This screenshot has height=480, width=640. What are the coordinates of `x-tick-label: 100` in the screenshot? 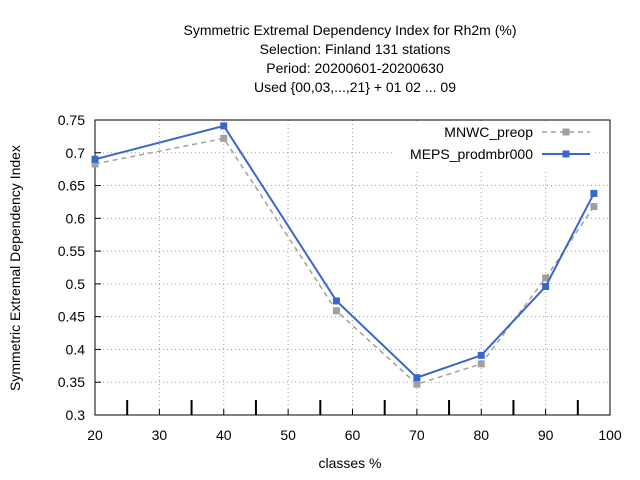 It's located at (610, 435).